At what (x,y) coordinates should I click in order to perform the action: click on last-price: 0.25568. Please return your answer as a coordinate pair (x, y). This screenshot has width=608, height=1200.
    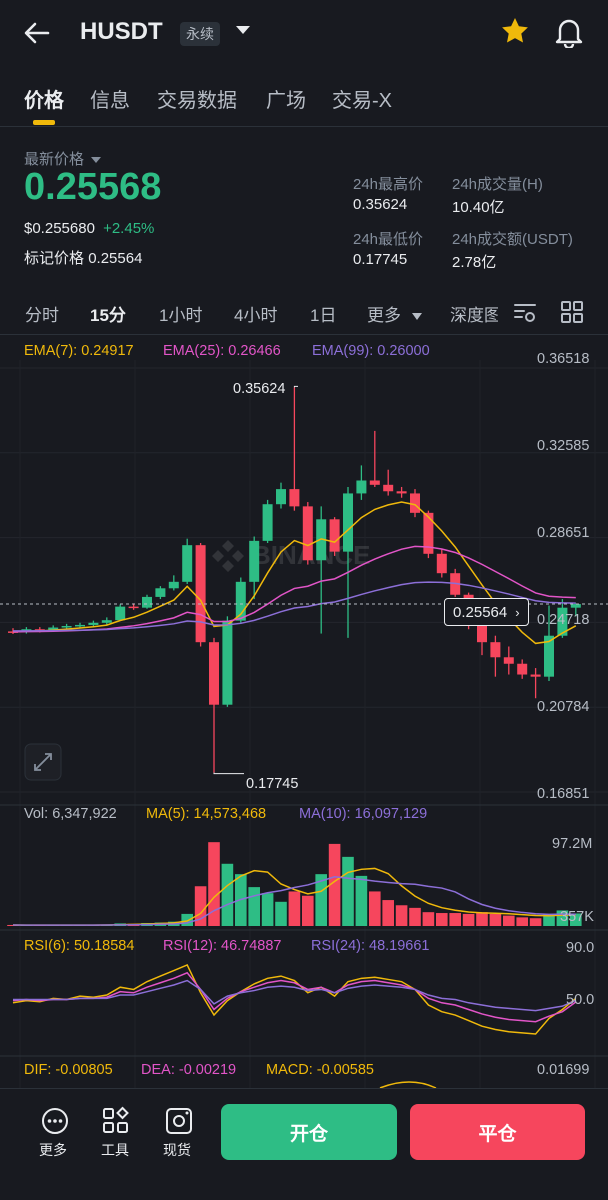
    Looking at the image, I should click on (93, 187).